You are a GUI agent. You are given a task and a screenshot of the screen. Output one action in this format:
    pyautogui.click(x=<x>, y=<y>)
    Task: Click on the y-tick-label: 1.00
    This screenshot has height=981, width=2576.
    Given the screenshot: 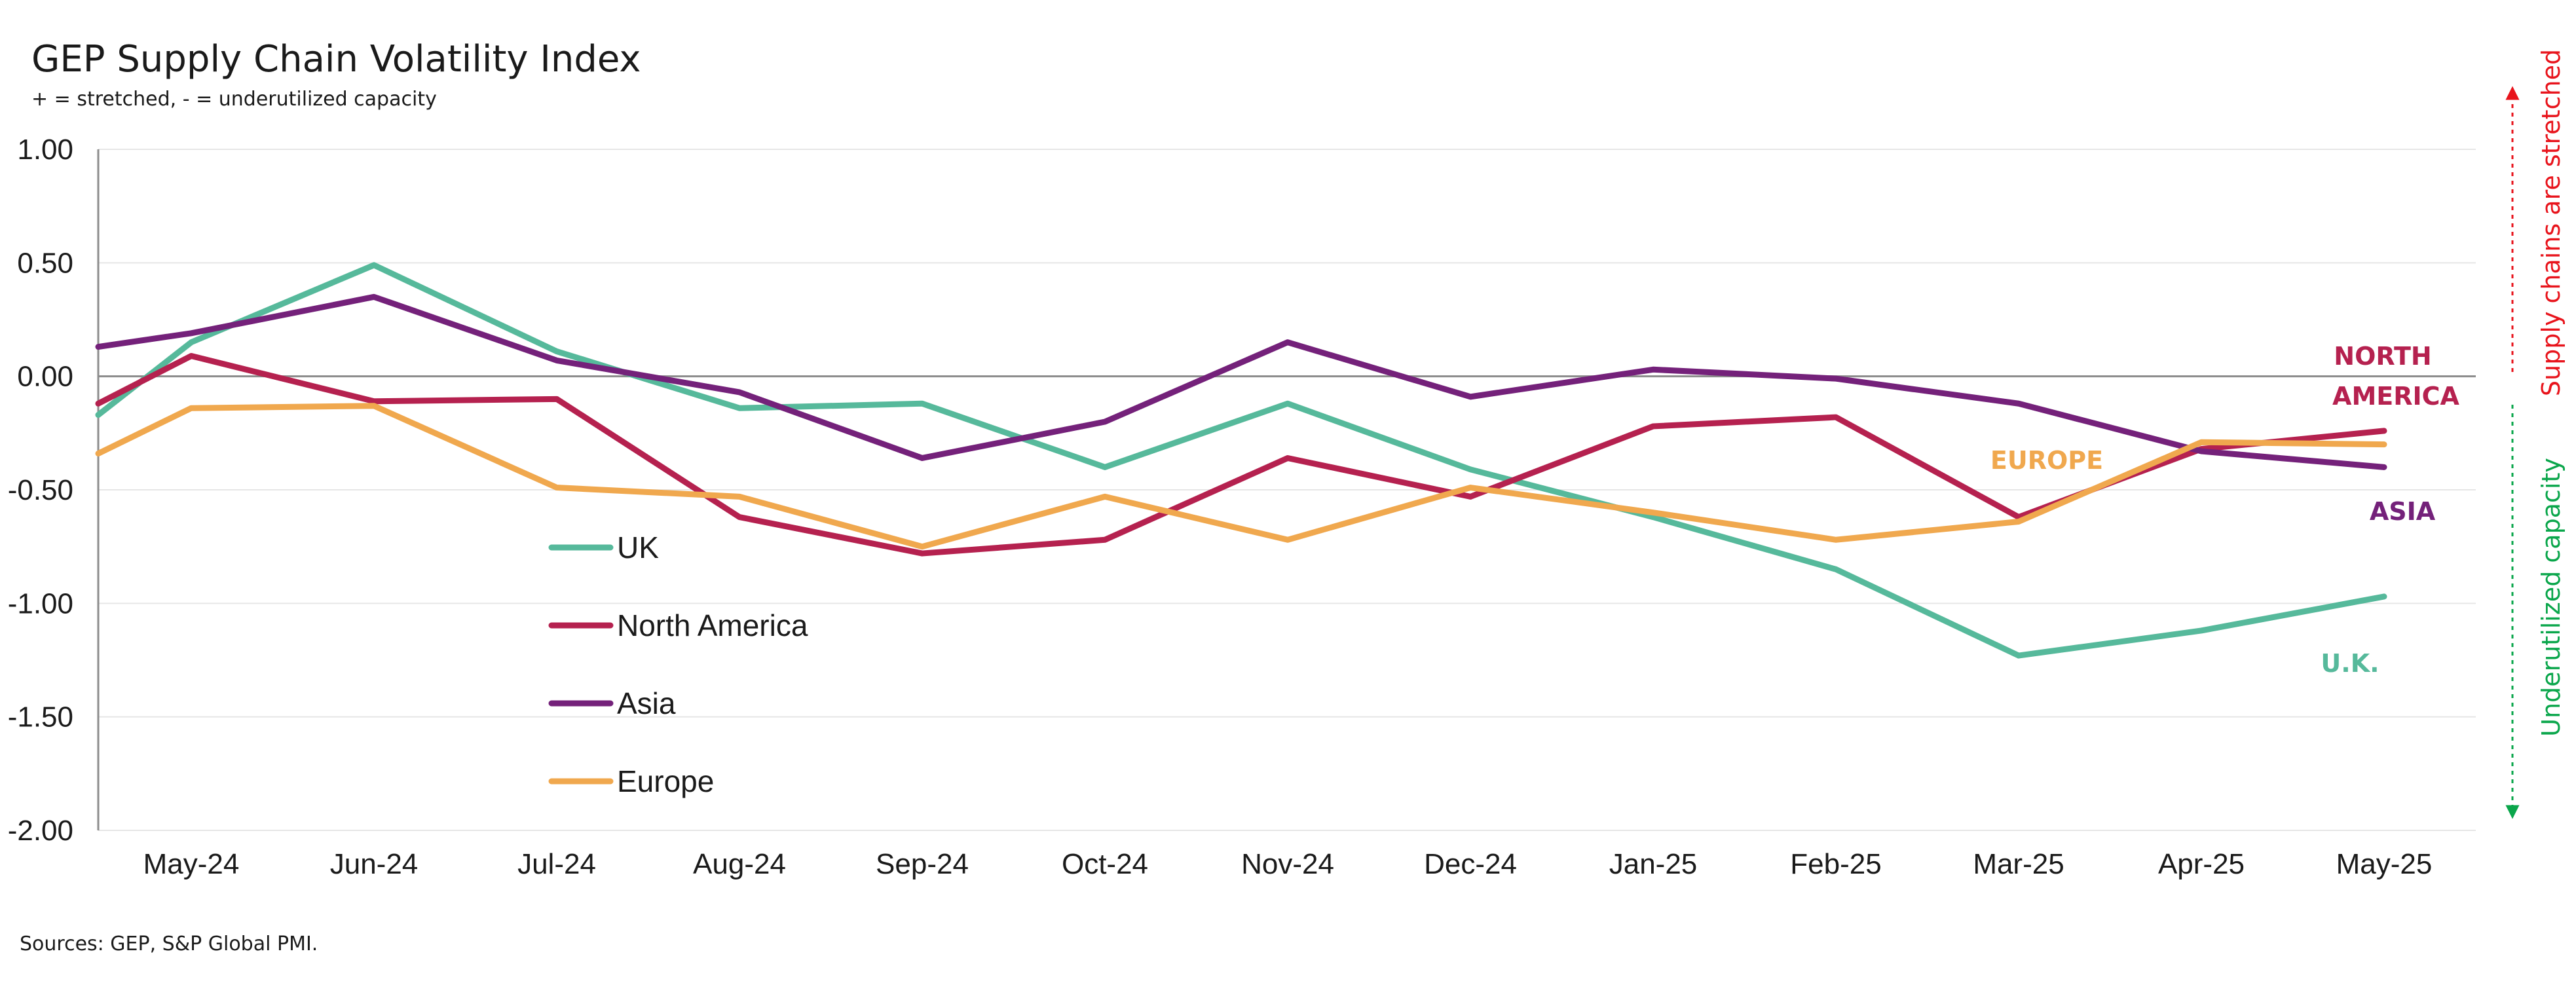 What is the action you would take?
    pyautogui.click(x=45, y=150)
    